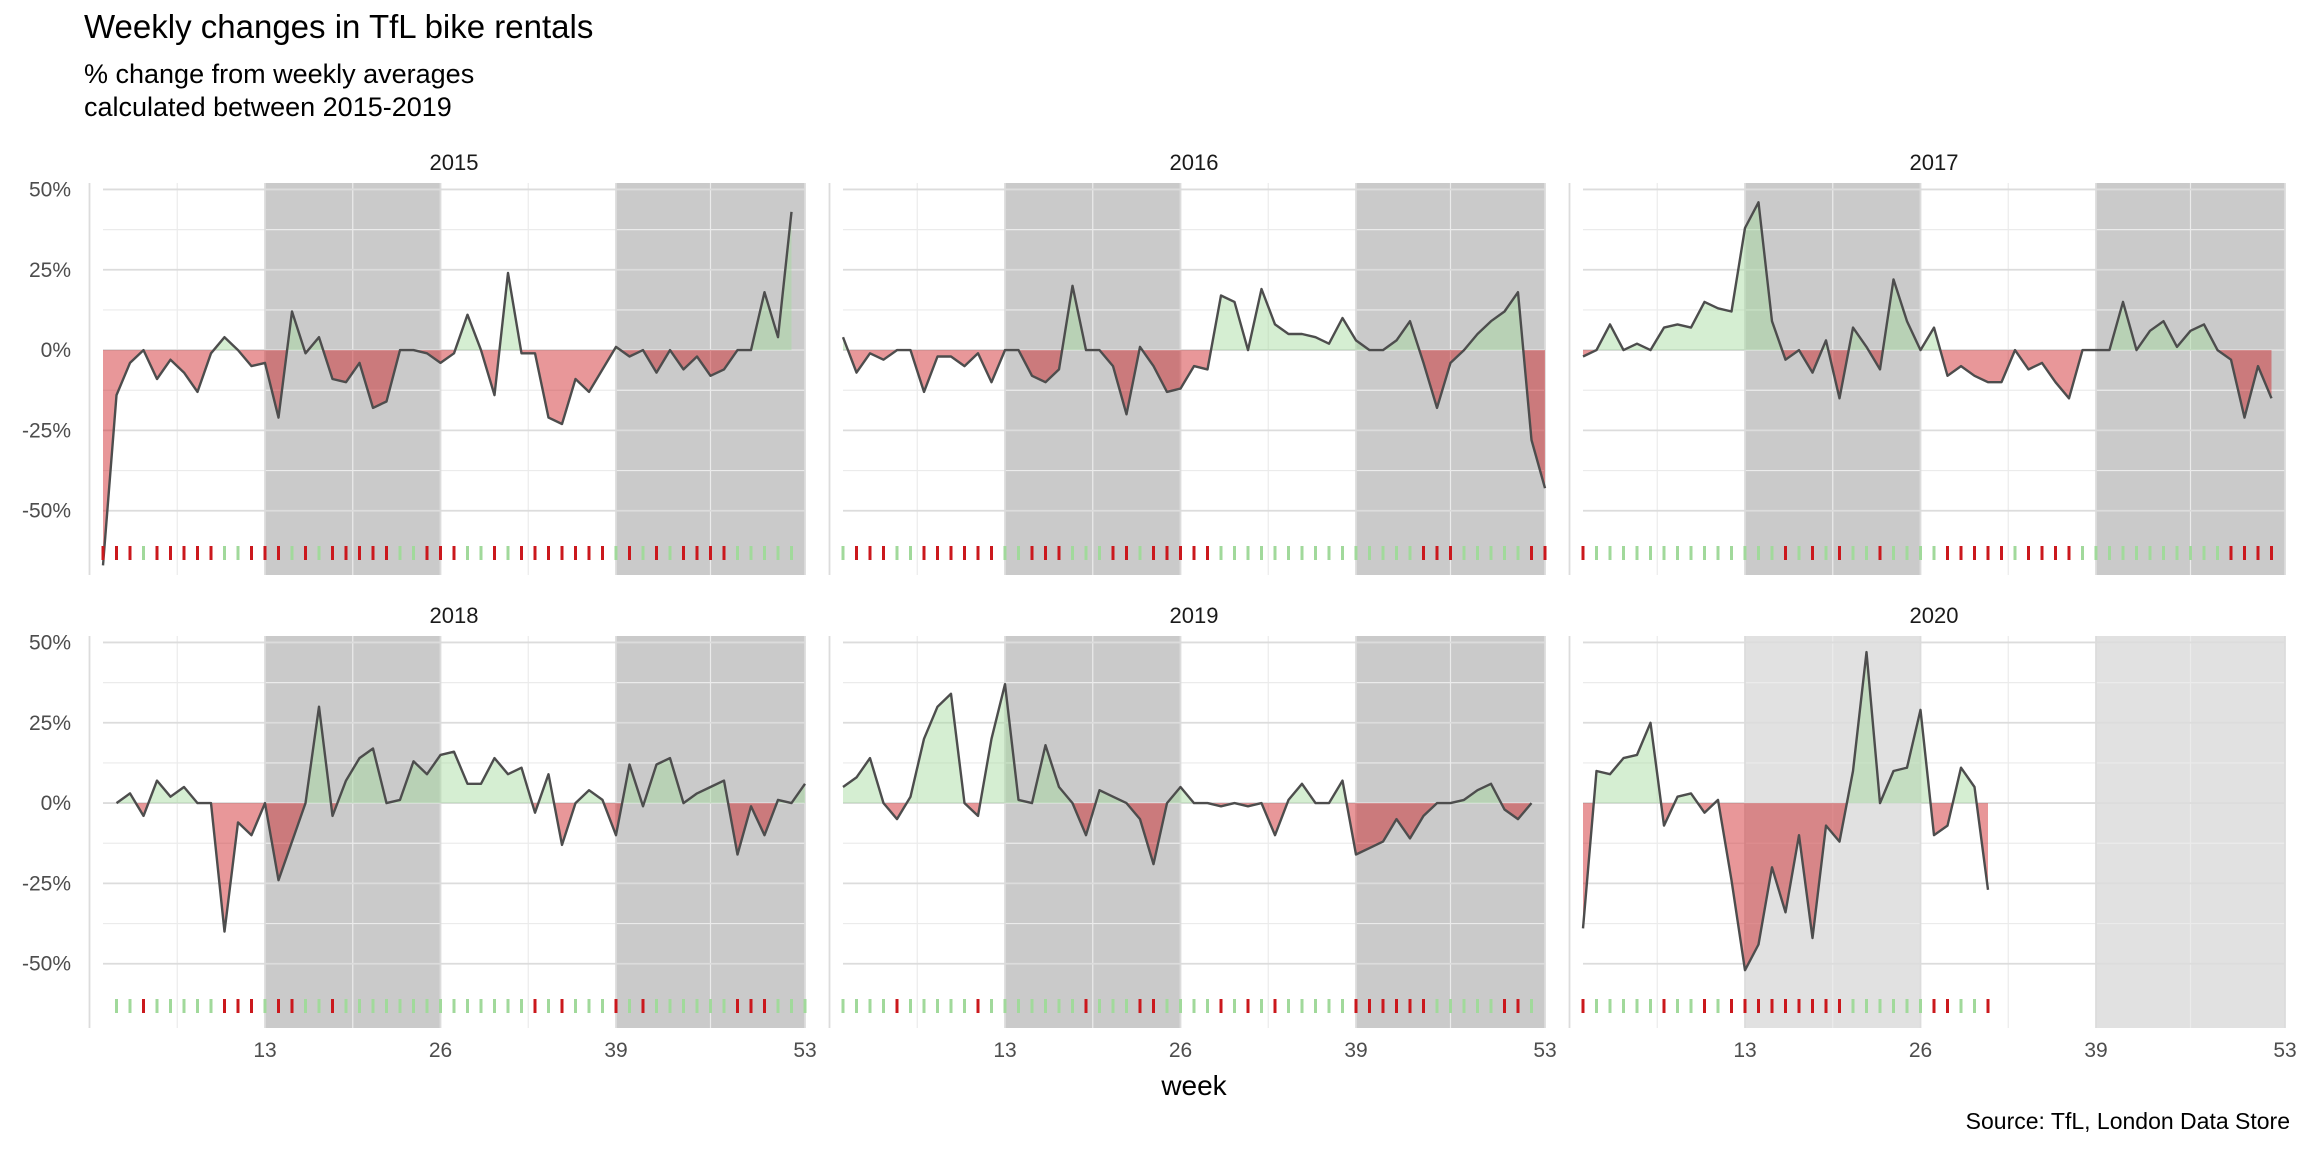 This screenshot has width=2304, height=1152. What do you see at coordinates (1927, 310) in the screenshot?
I see `series-line-2017` at bounding box center [1927, 310].